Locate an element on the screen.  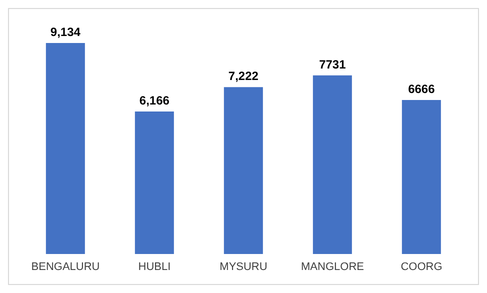
data-label: 7731 is located at coordinates (332, 64).